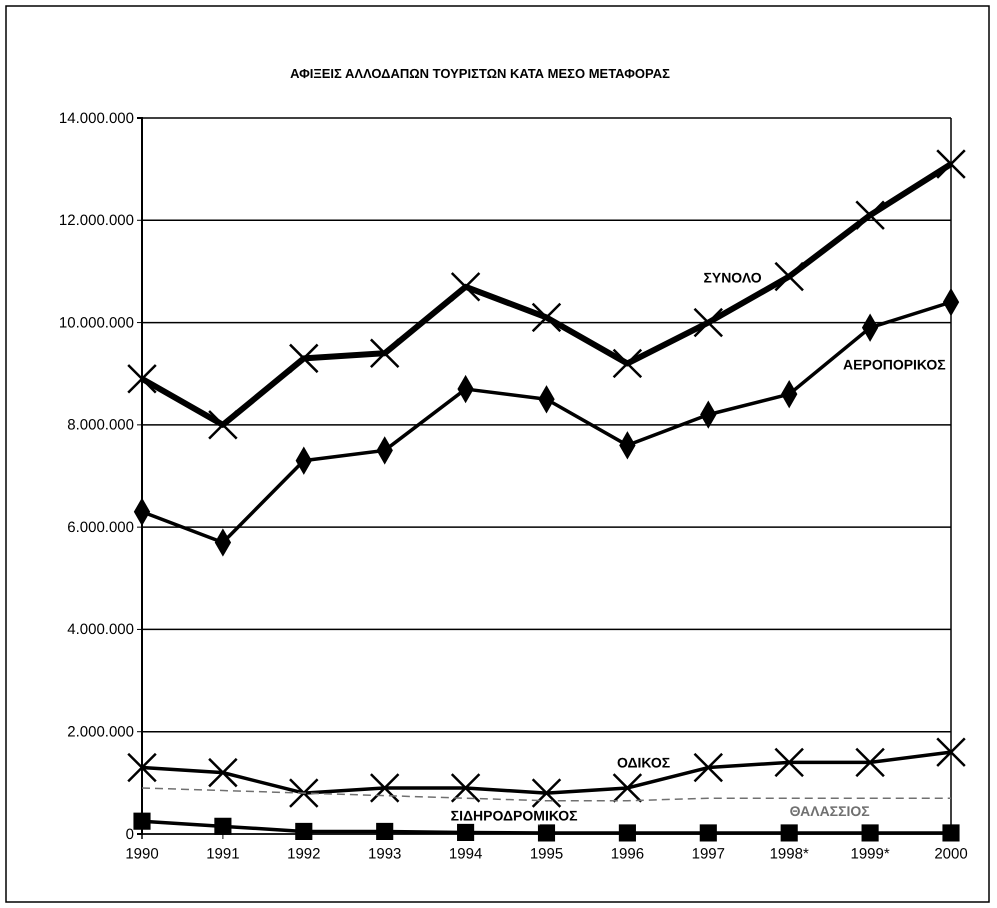  I want to click on series-label: ΣΥΝΟΛΟ, so click(732, 277).